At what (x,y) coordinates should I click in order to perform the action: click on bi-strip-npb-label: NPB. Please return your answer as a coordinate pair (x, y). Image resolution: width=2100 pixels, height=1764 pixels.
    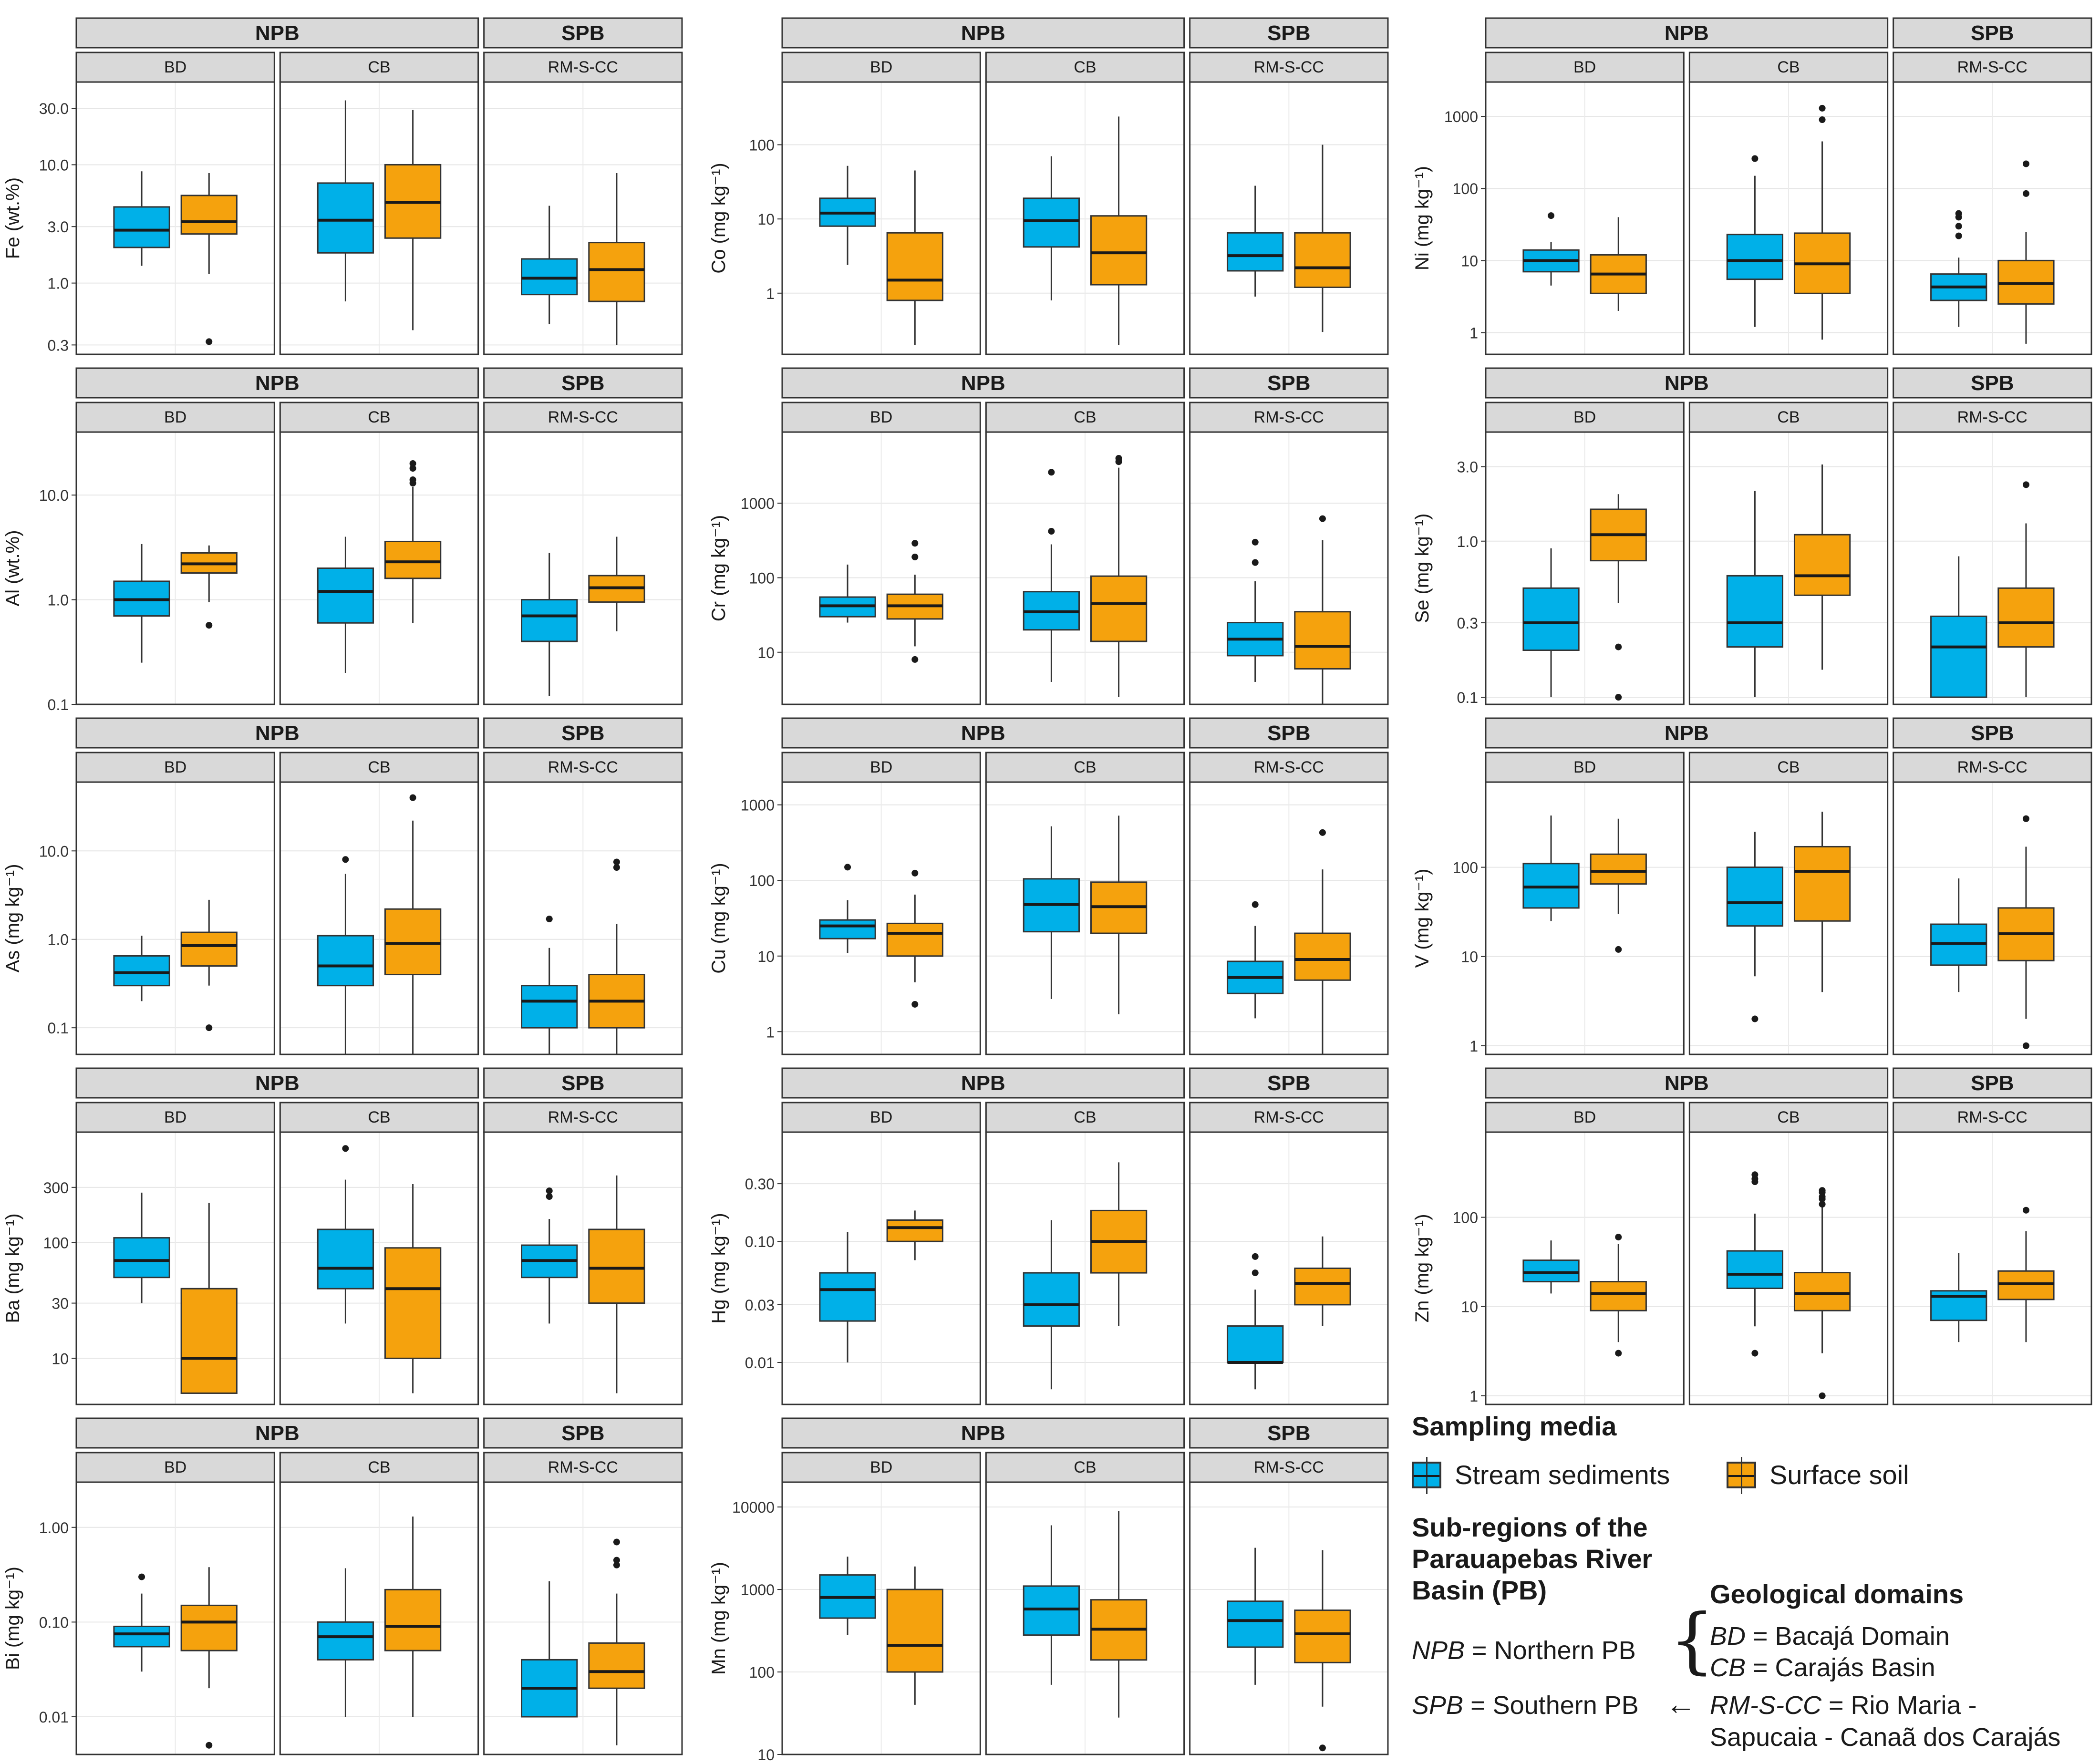
    Looking at the image, I should click on (277, 1433).